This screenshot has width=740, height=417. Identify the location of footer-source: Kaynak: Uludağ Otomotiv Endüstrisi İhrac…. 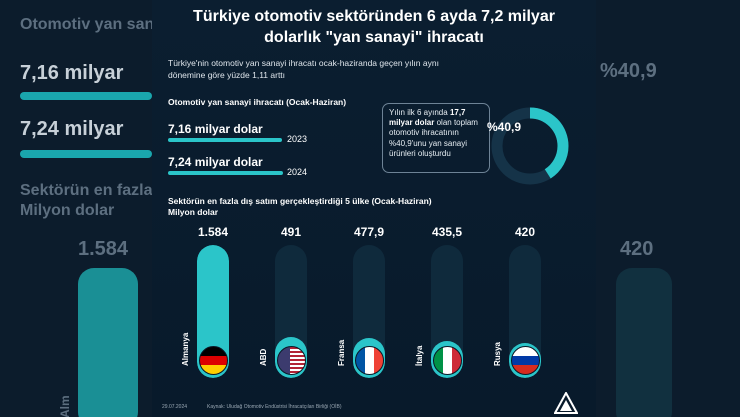
(274, 407).